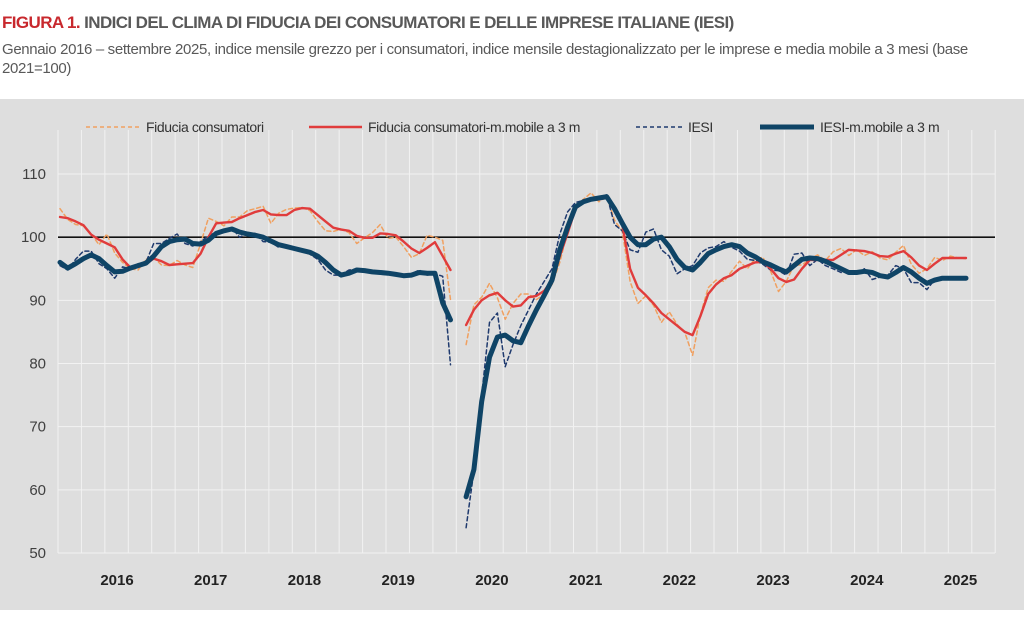  Describe the element at coordinates (210, 580) in the screenshot. I see `x-tick-label: 2017` at that location.